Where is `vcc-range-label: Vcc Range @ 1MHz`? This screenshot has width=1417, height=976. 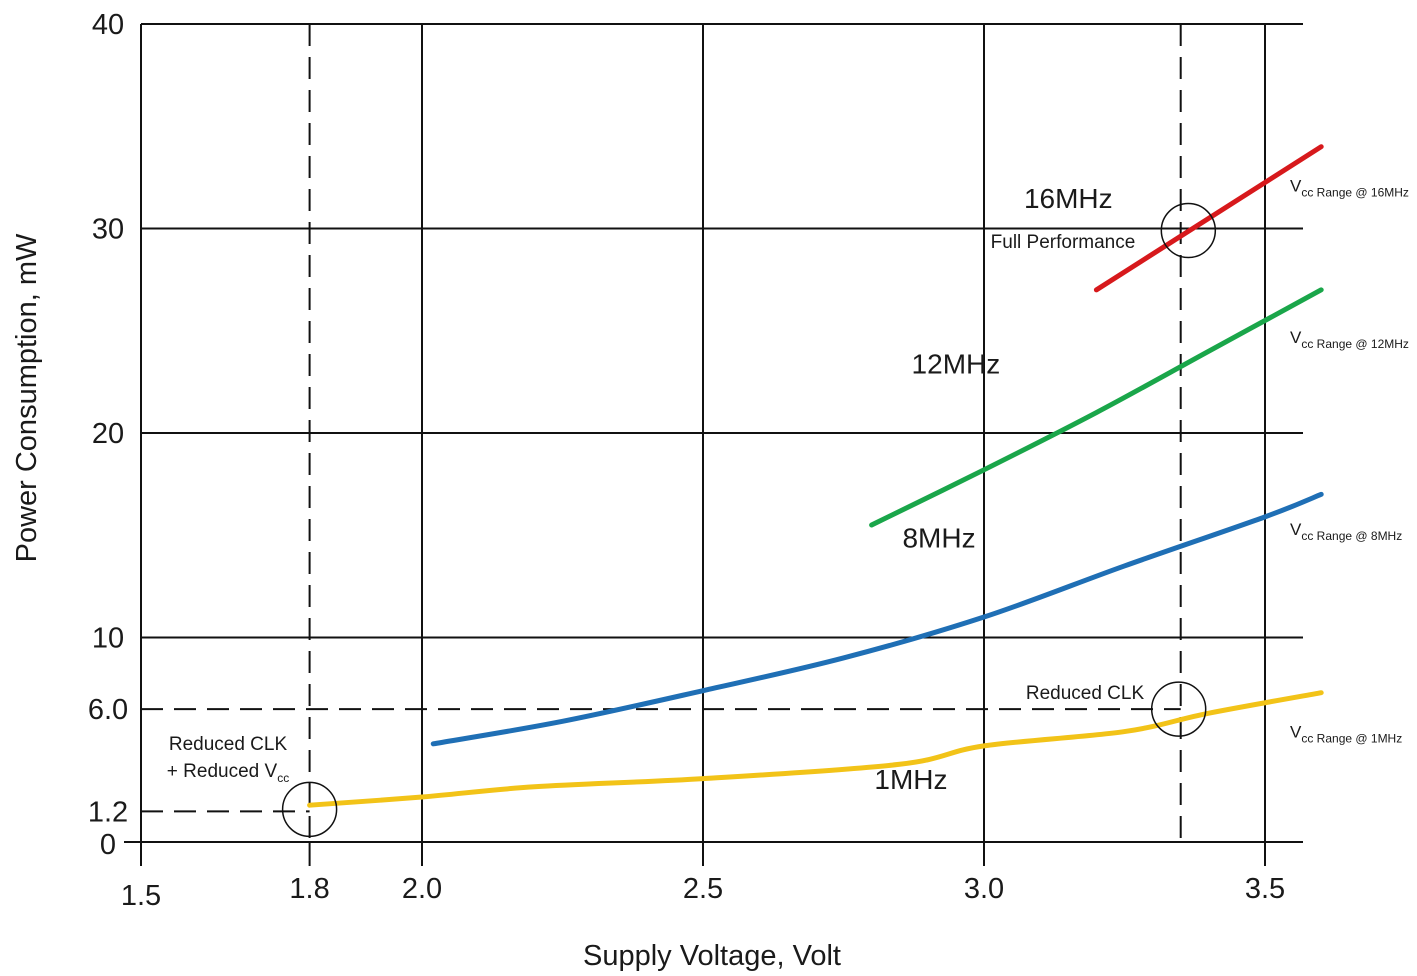 vcc-range-label: Vcc Range @ 1MHz is located at coordinates (1346, 734).